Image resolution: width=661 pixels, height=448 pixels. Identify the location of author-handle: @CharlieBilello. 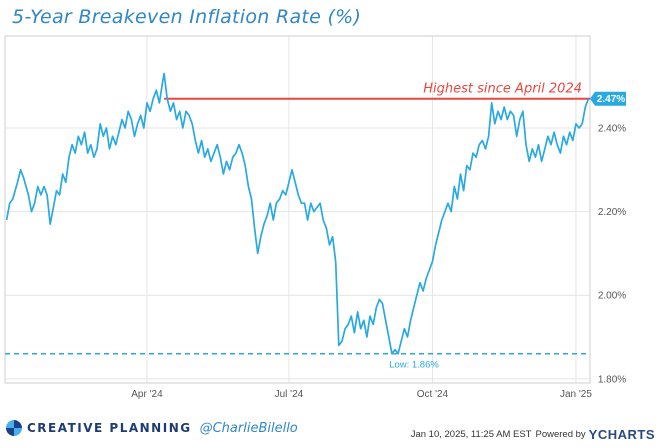
(248, 428).